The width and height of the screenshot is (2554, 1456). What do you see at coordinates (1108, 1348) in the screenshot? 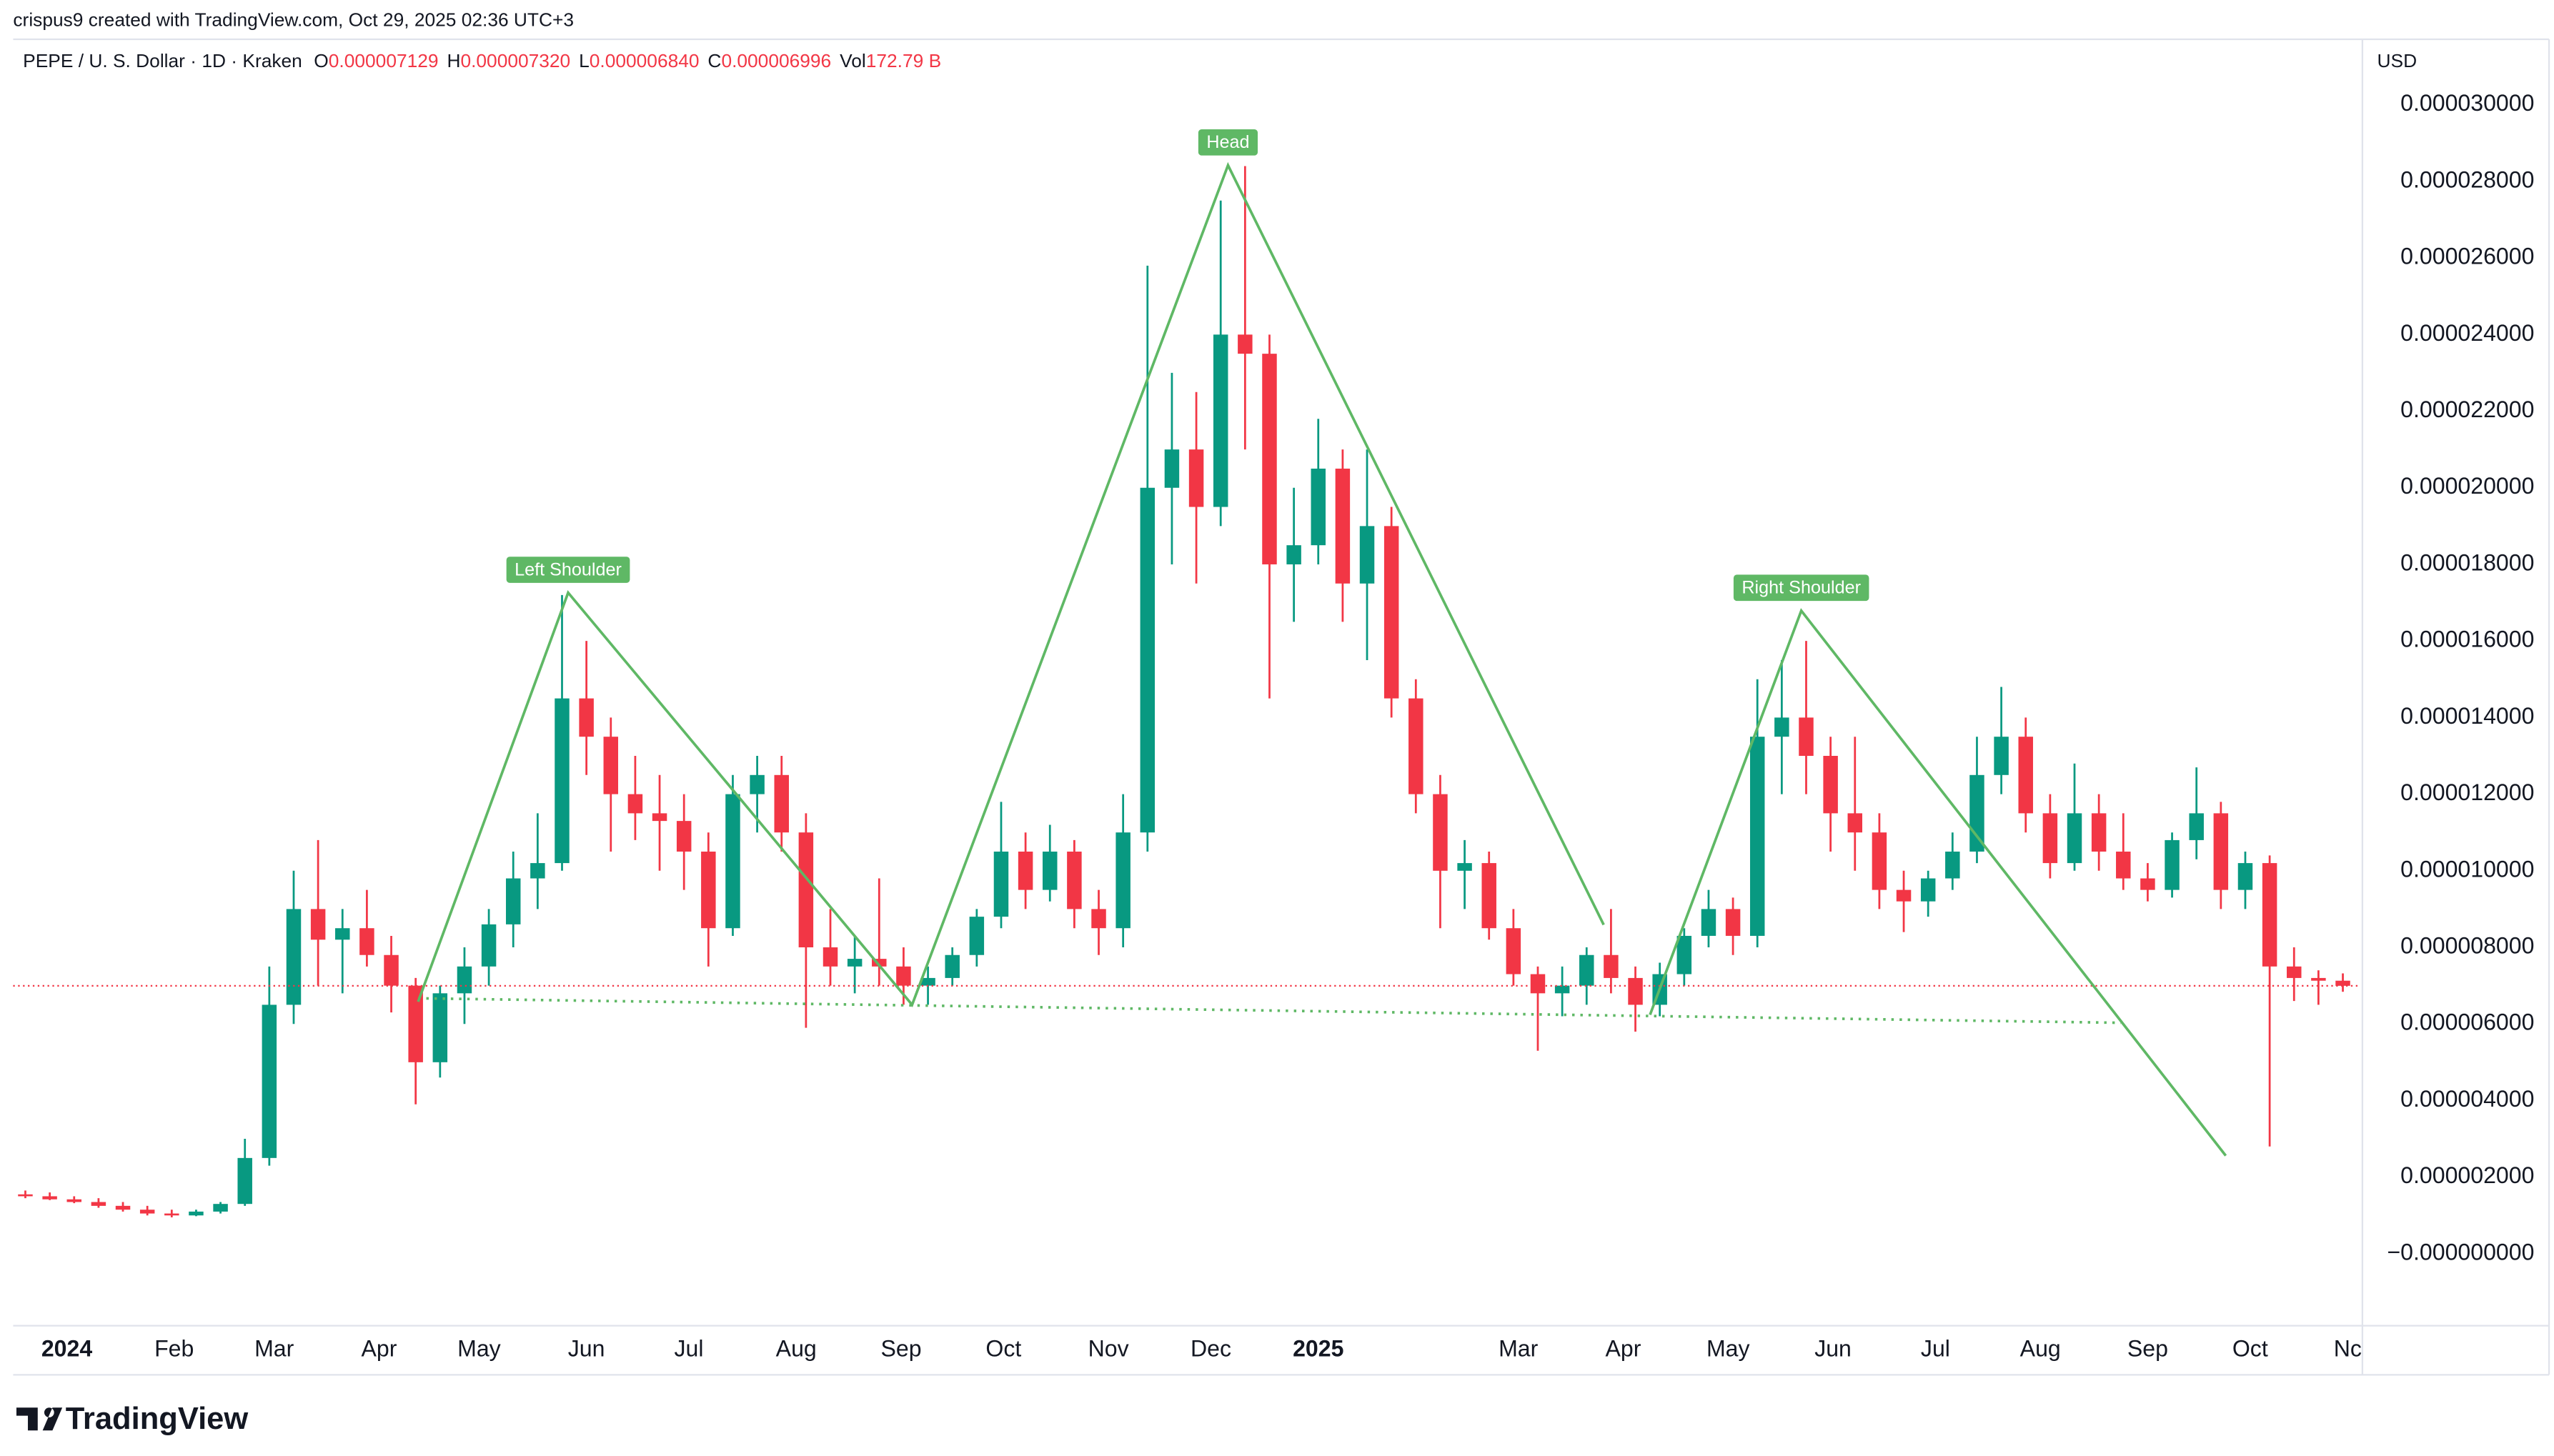
I see `x-tick-label: Nov` at bounding box center [1108, 1348].